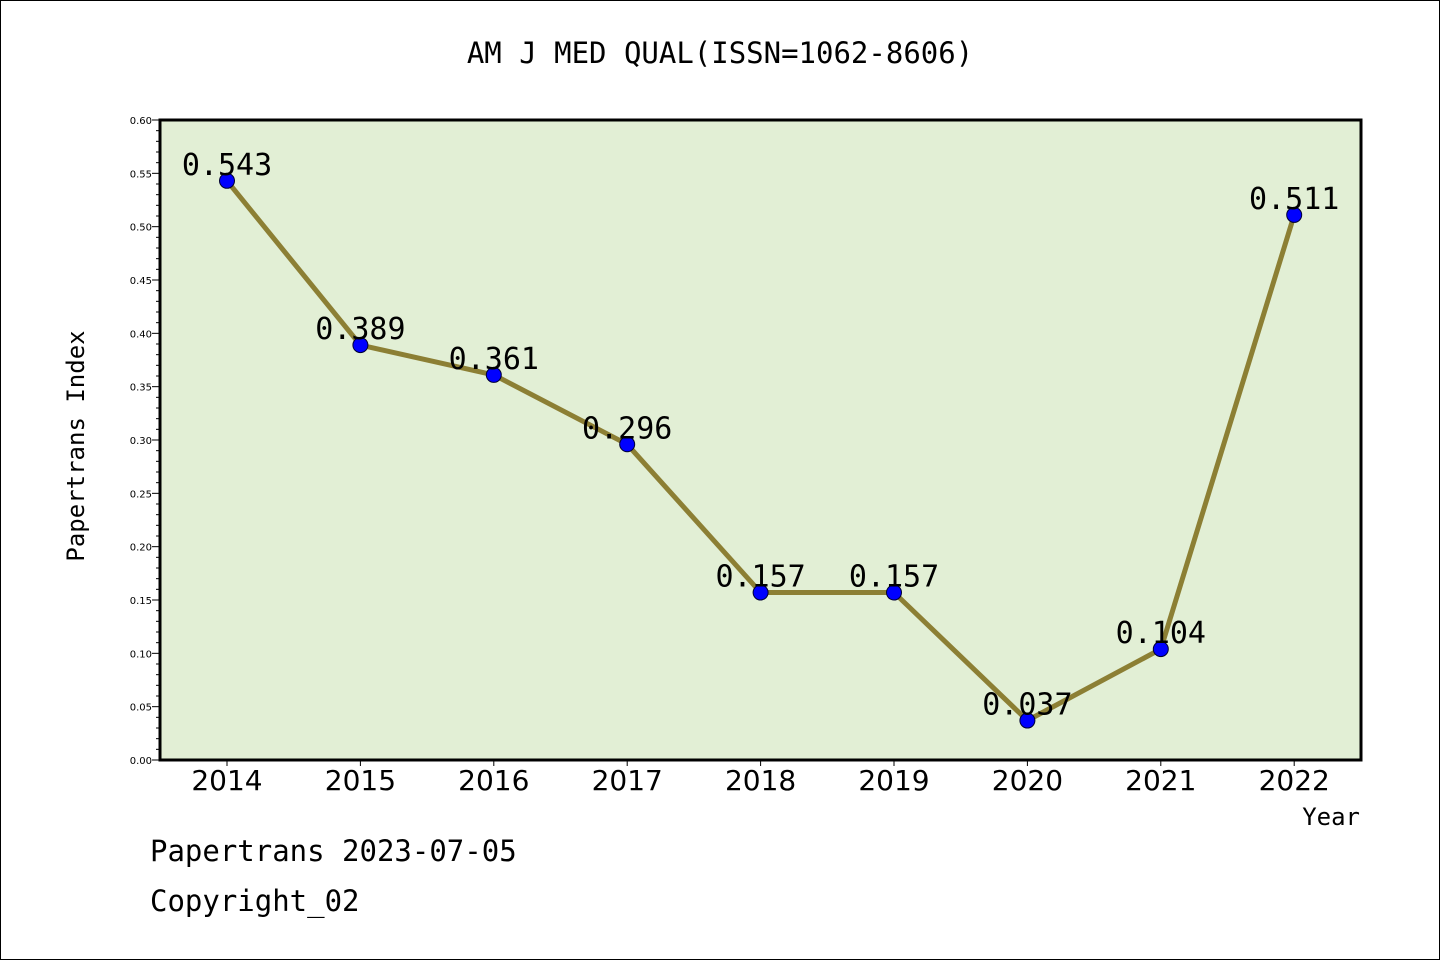 This screenshot has width=1440, height=960. What do you see at coordinates (76, 445) in the screenshot?
I see `y-axis-label: Papertrans Index` at bounding box center [76, 445].